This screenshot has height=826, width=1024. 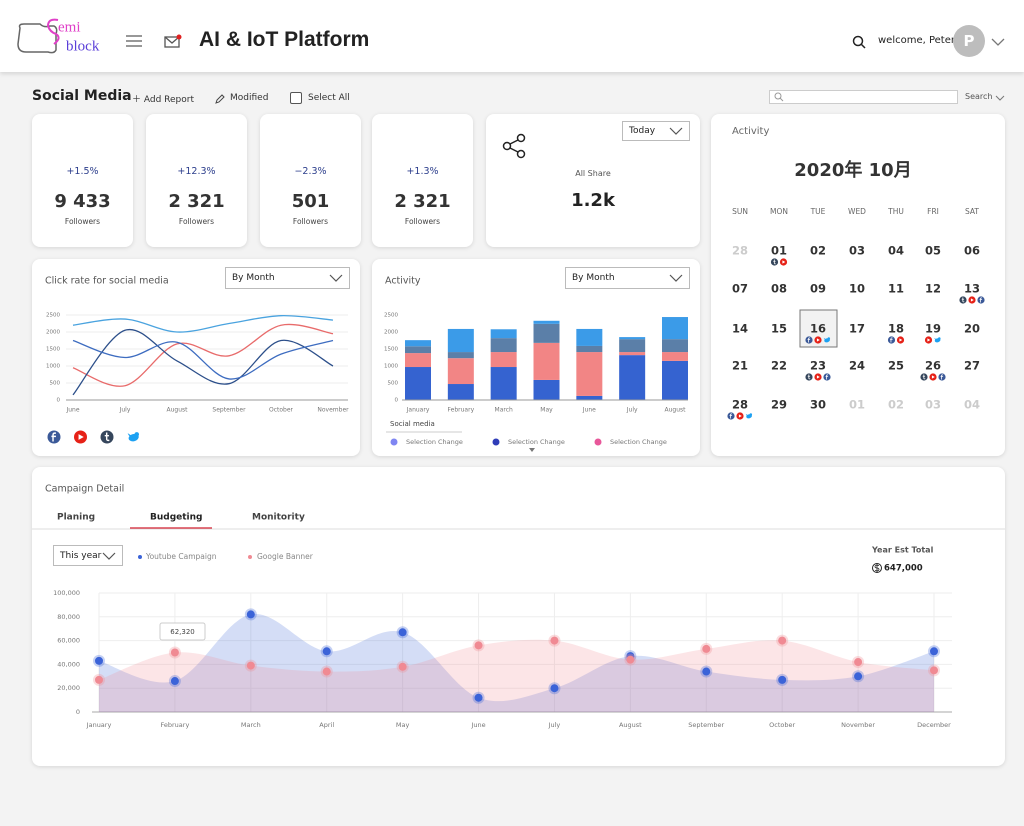 I want to click on day: 26, so click(x=933, y=366).